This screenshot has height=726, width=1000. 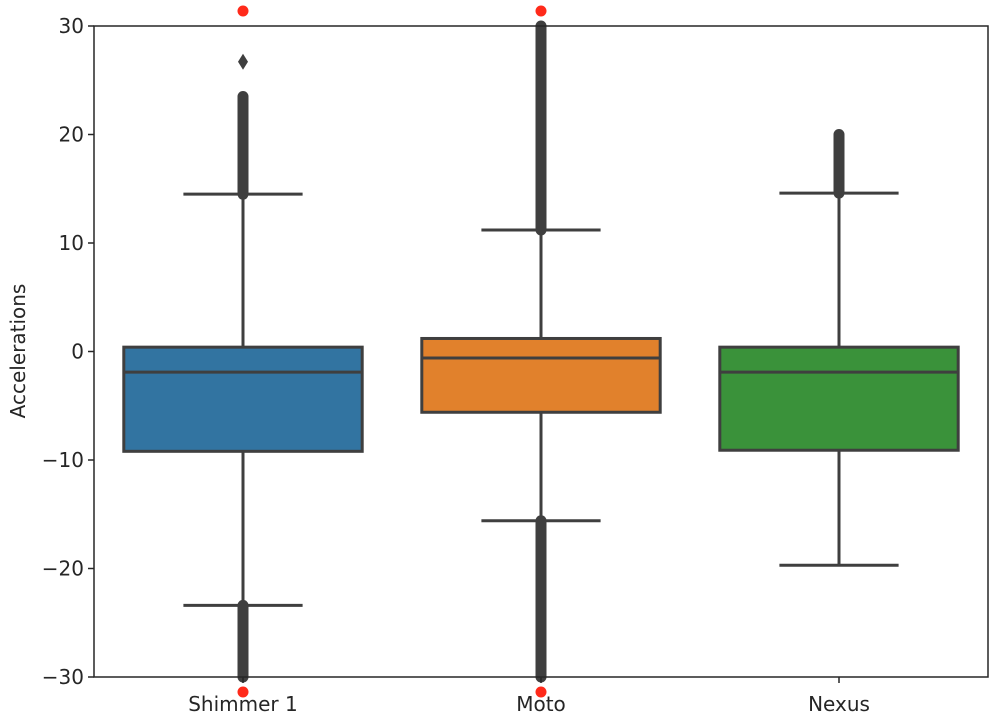 I want to click on outlier-point, so click(x=243, y=61).